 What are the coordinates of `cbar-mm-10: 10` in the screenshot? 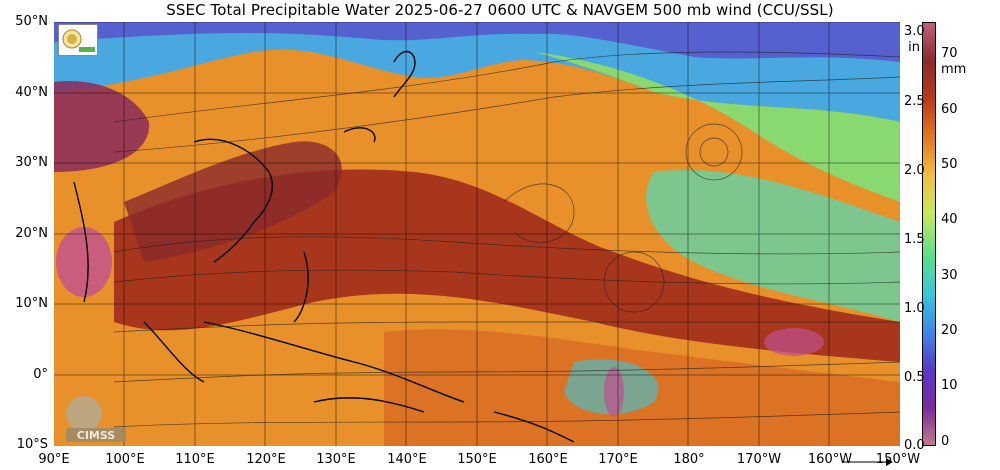 It's located at (949, 385).